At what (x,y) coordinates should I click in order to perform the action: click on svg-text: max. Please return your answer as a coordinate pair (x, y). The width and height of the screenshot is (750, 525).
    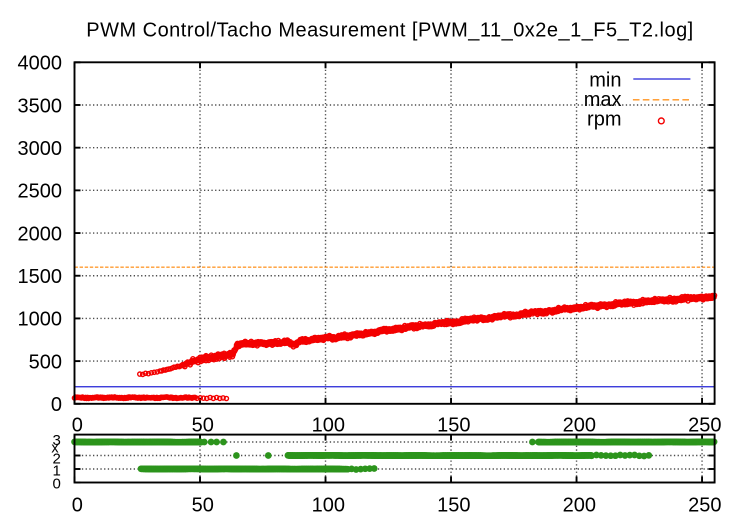
    Looking at the image, I should click on (603, 100).